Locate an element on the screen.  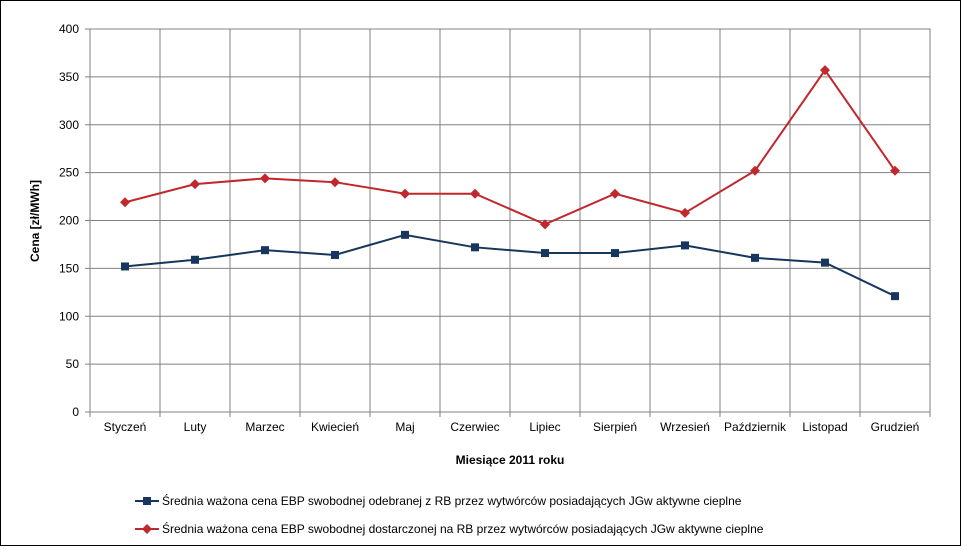
x-tick-label: Wrzesień is located at coordinates (685, 427).